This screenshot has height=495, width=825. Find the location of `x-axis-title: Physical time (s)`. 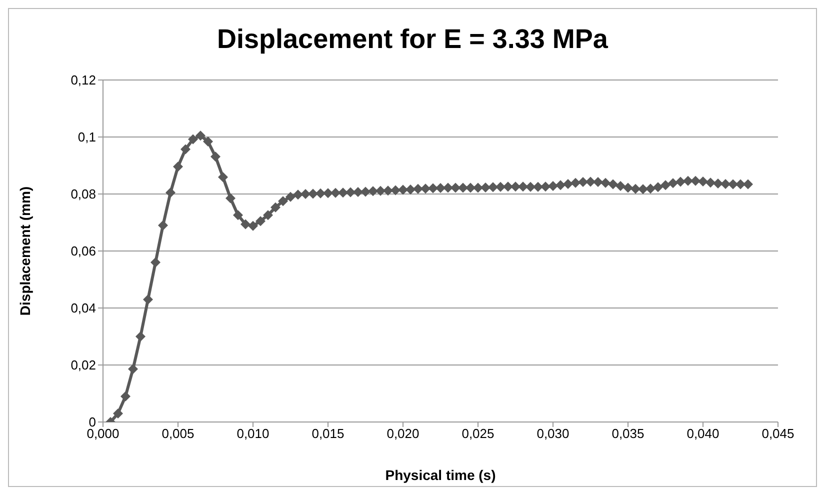

x-axis-title: Physical time (s) is located at coordinates (440, 475).